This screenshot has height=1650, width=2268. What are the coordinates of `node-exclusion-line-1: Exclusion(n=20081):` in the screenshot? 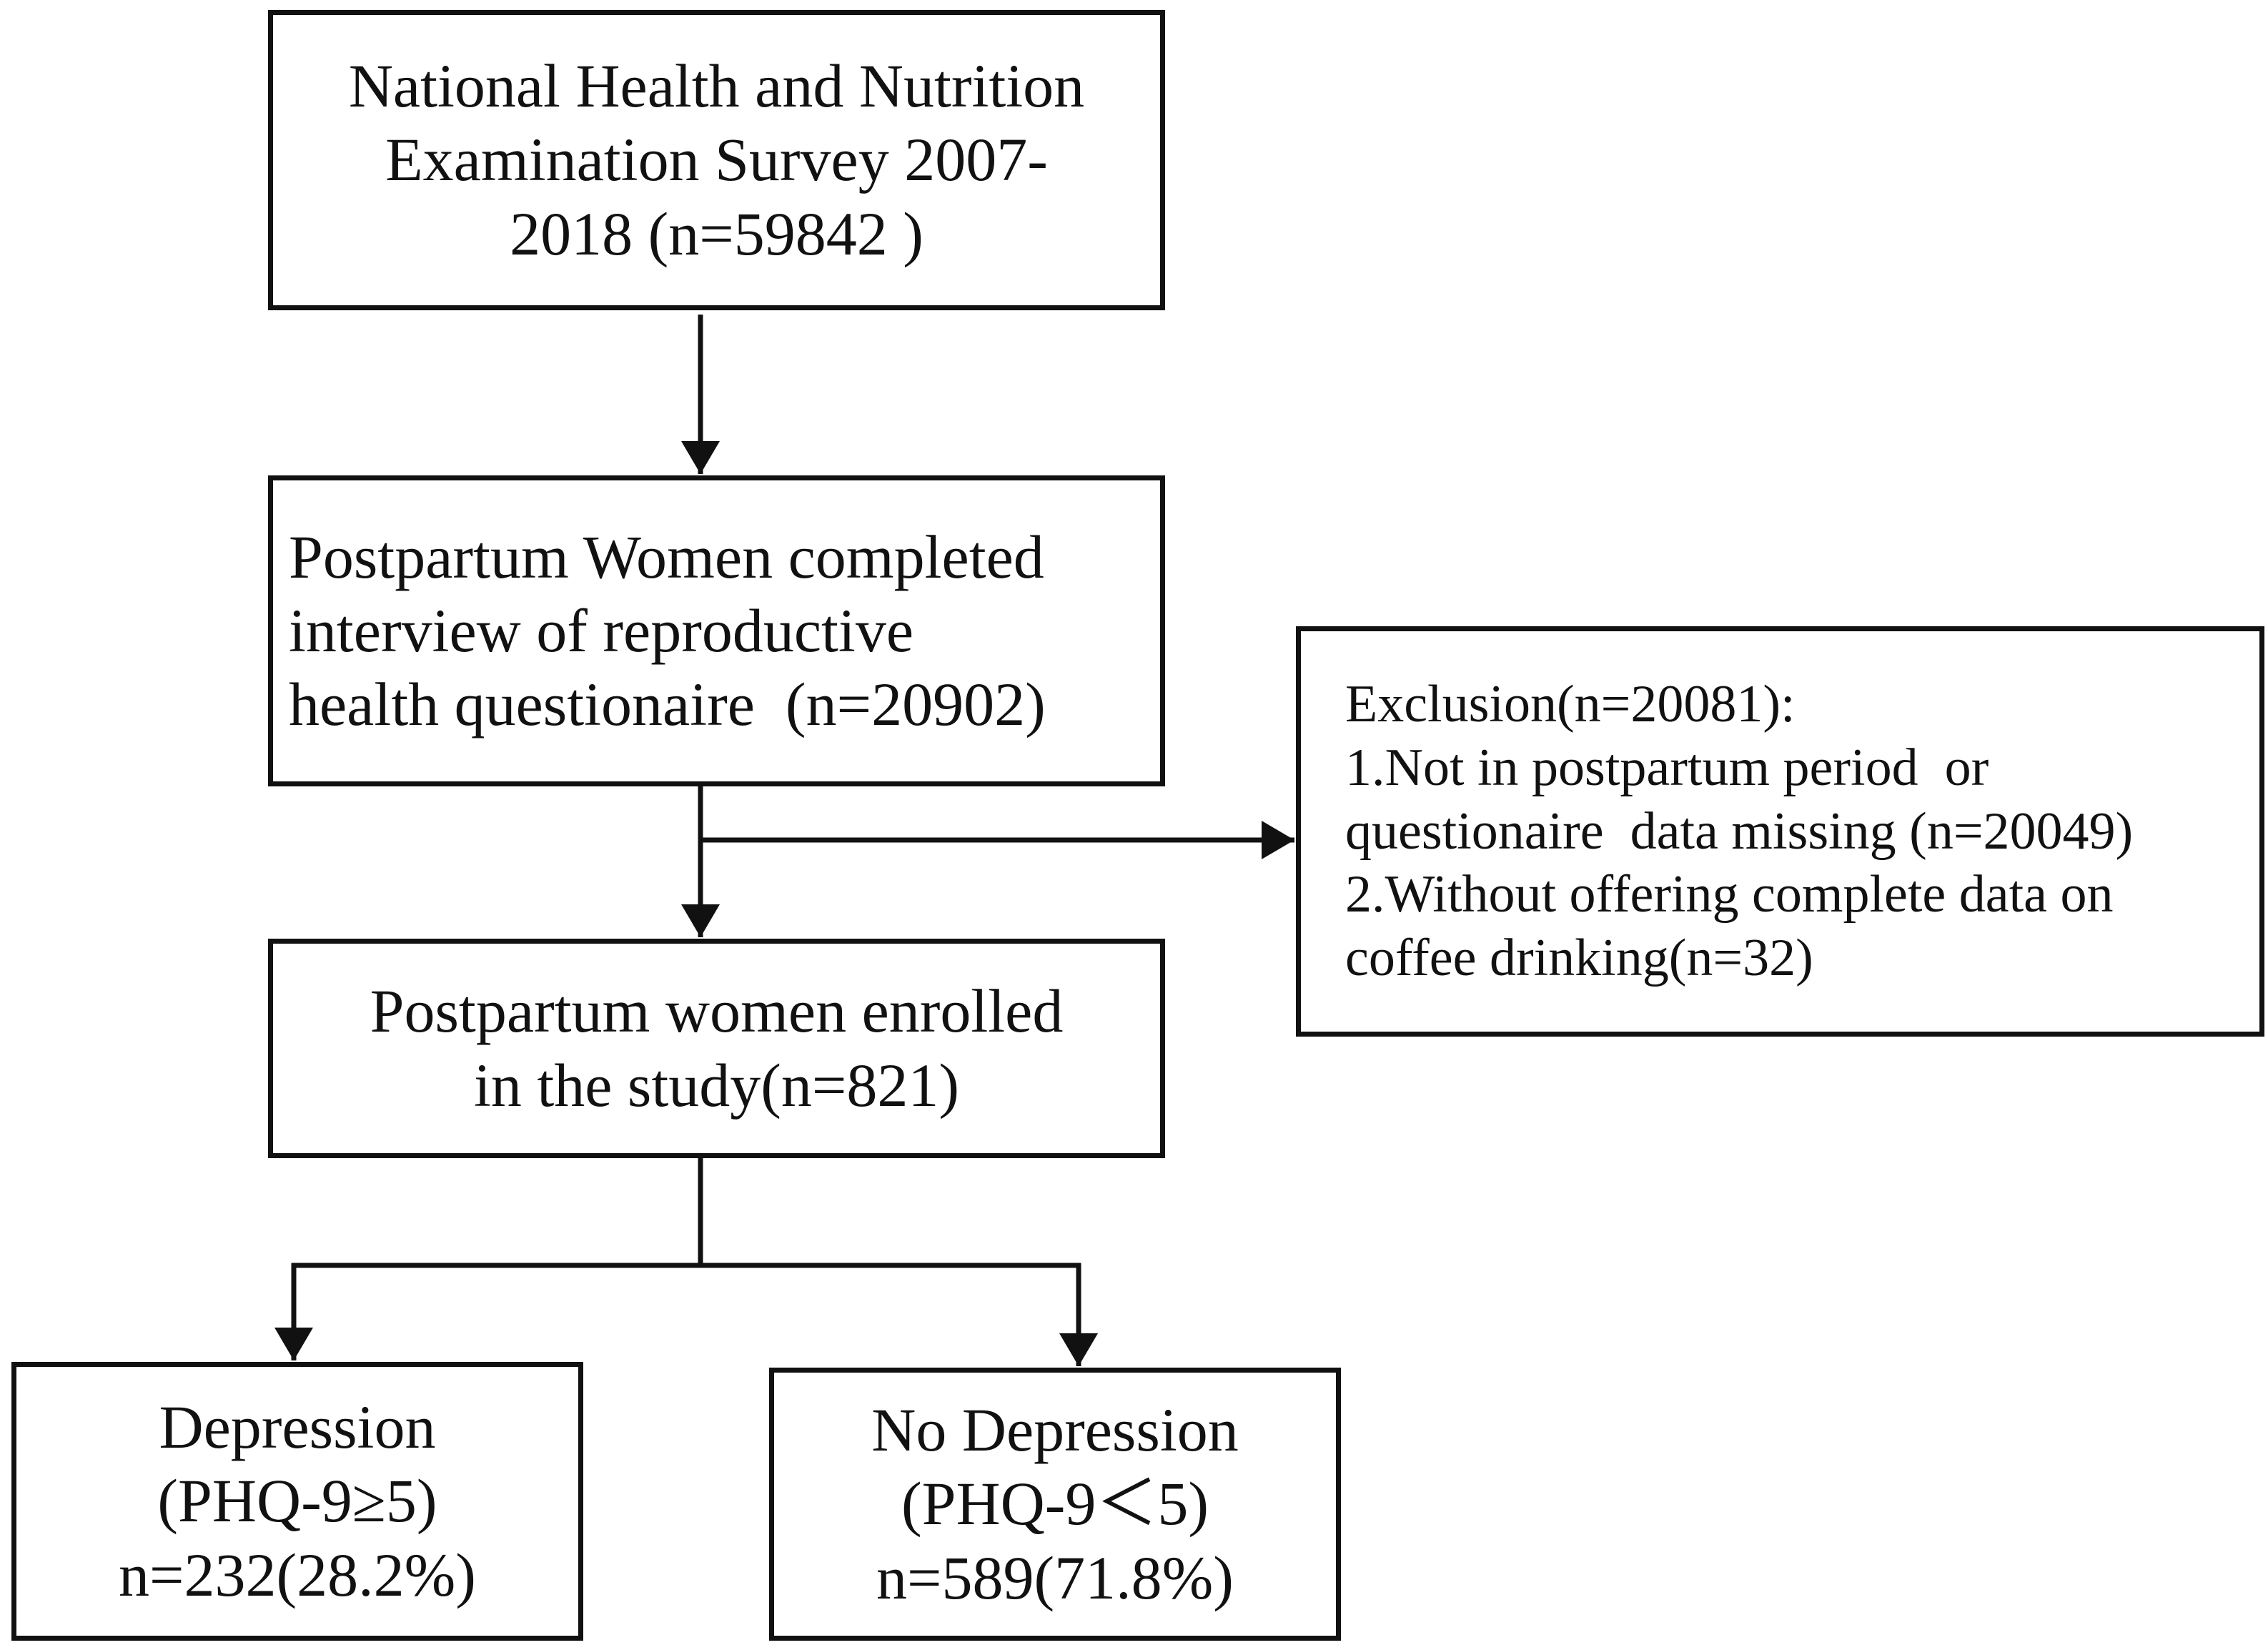 It's located at (1570, 704).